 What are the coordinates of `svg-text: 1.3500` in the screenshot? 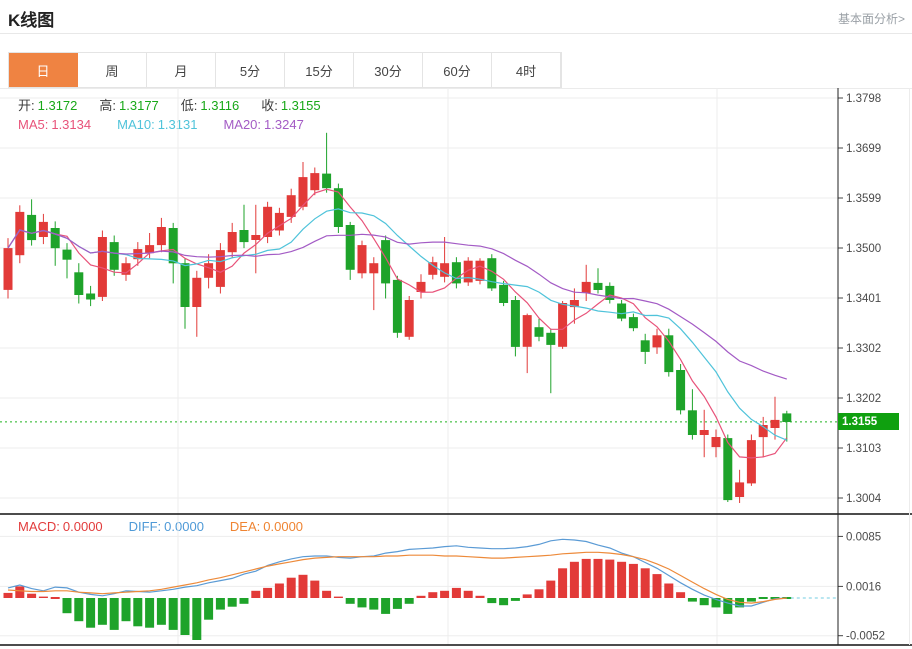 It's located at (863, 249).